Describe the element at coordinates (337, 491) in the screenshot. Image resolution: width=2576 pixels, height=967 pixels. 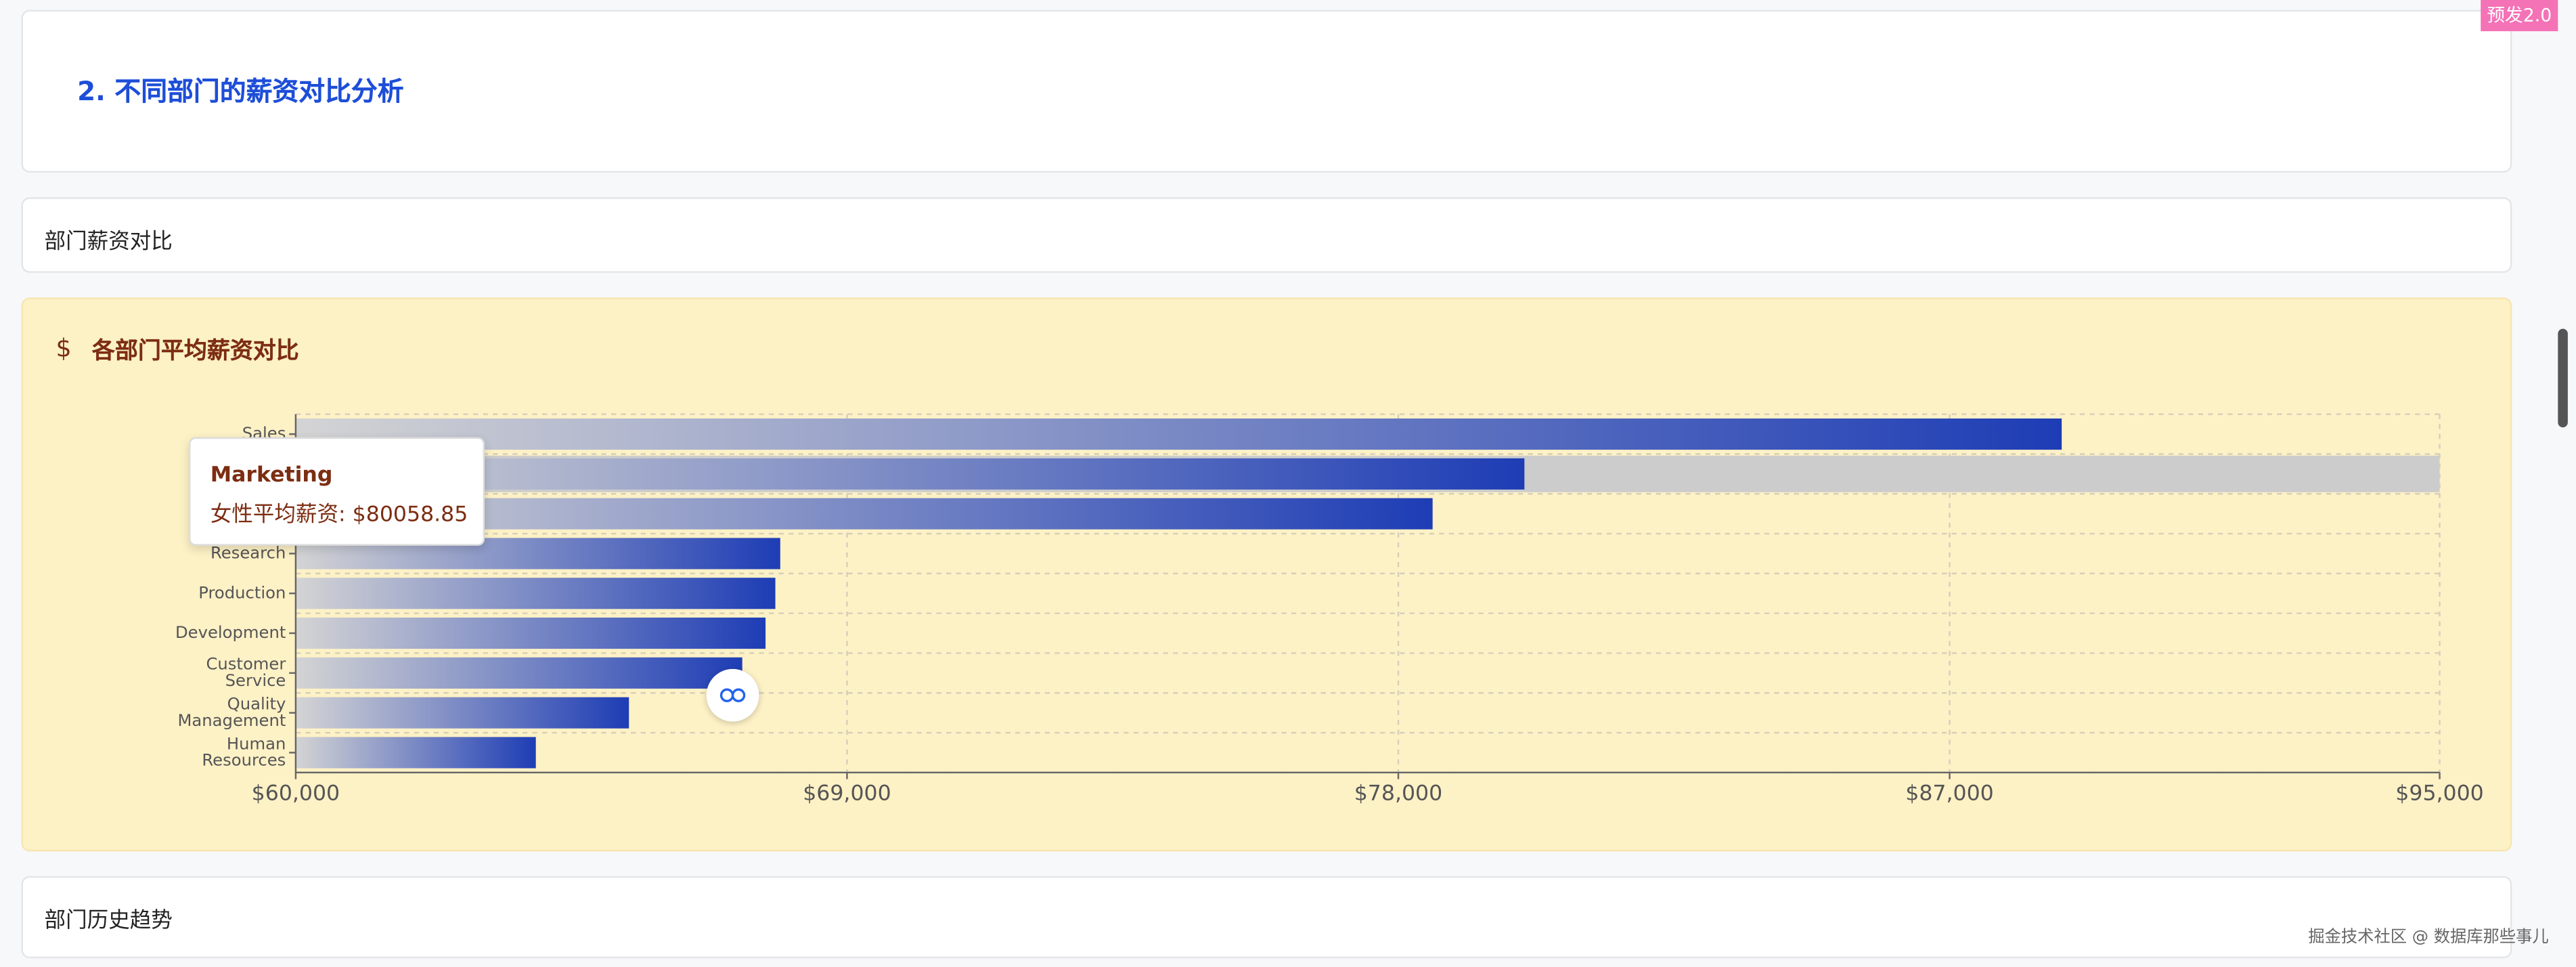
I see `tooltip: Marketing 女性平均薪资: $80058.85` at that location.